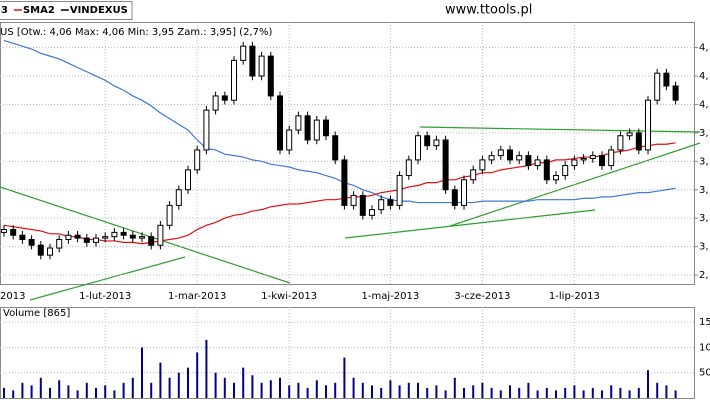 This screenshot has height=400, width=710. What do you see at coordinates (391, 296) in the screenshot?
I see `x-tick-label: 1-maj-2013` at bounding box center [391, 296].